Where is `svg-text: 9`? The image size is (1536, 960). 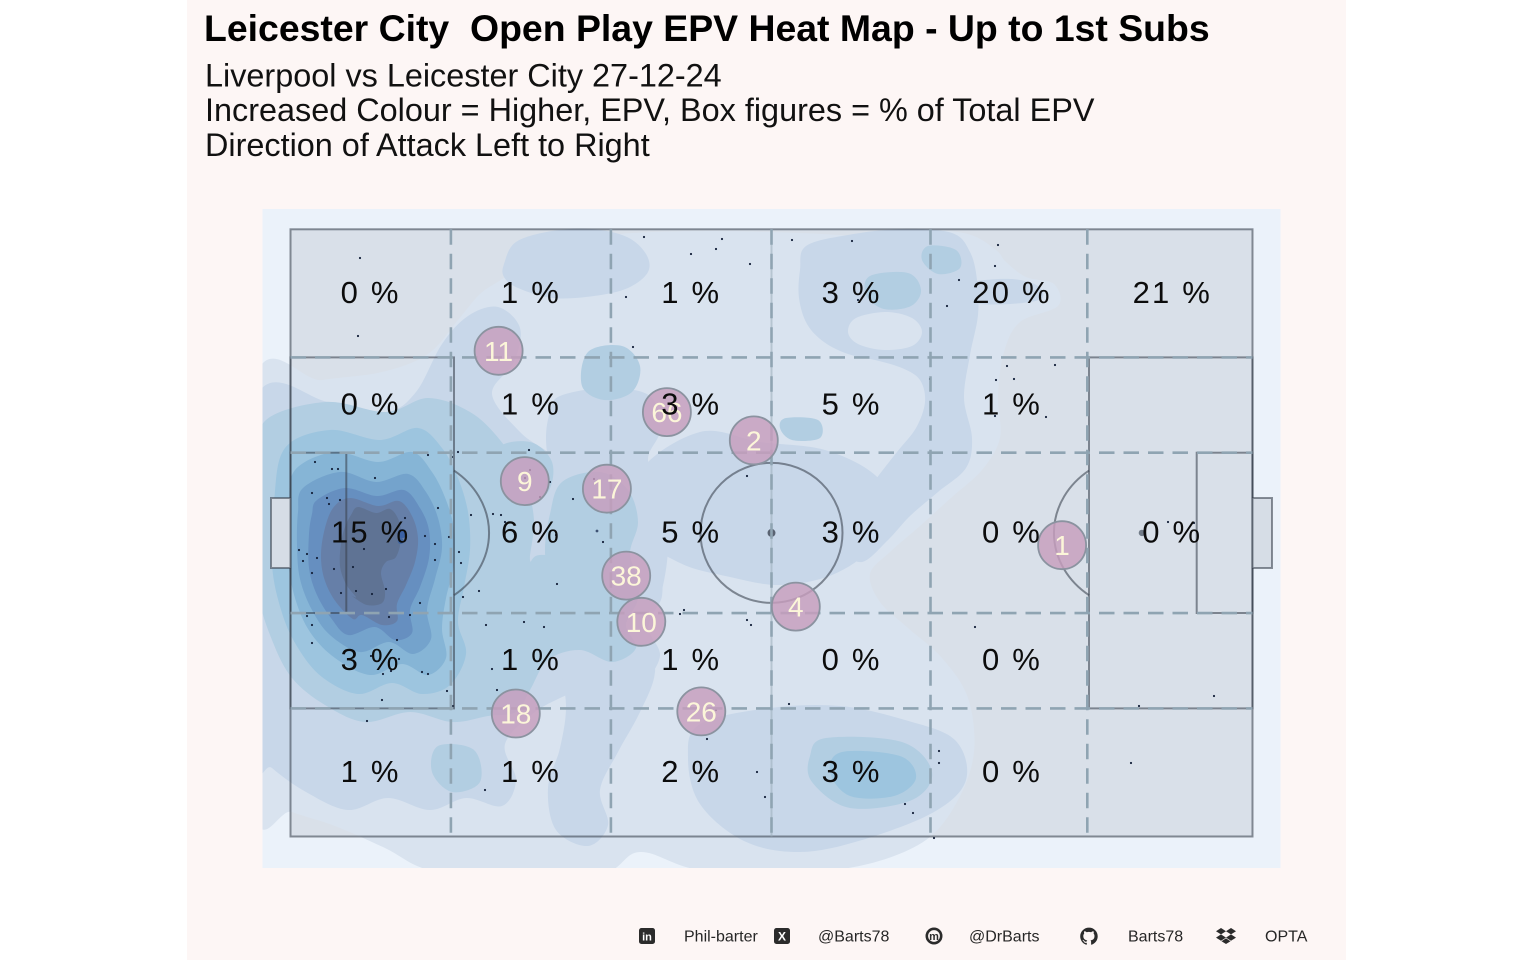
svg-text: 9 is located at coordinates (525, 481).